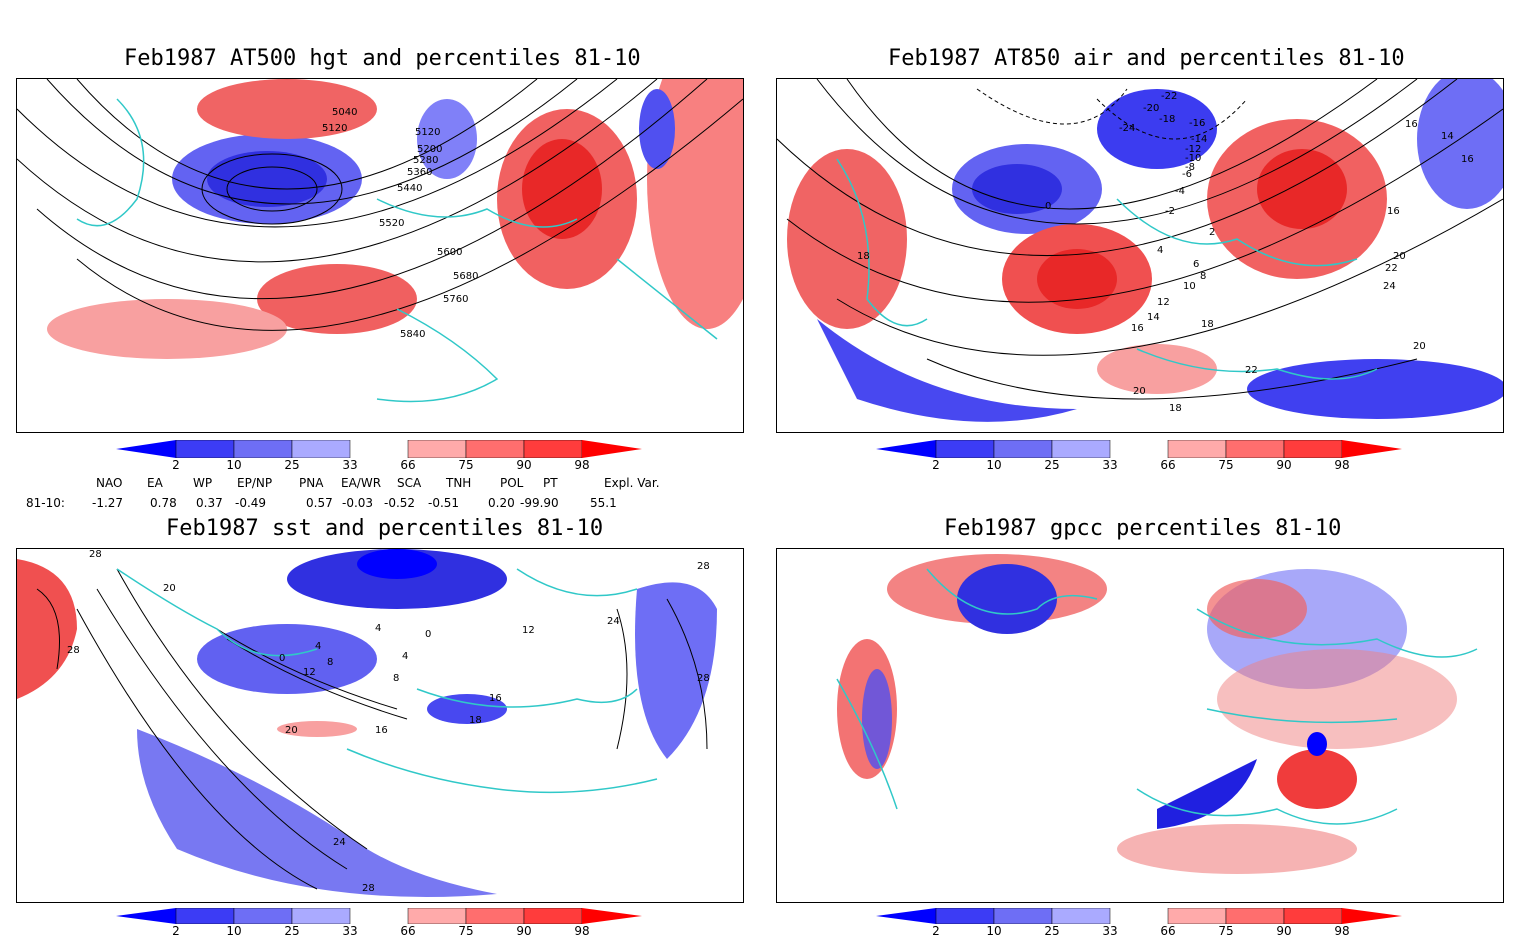 This screenshot has height=940, width=1520. What do you see at coordinates (419, 172) in the screenshot?
I see `contour-label: 5360` at bounding box center [419, 172].